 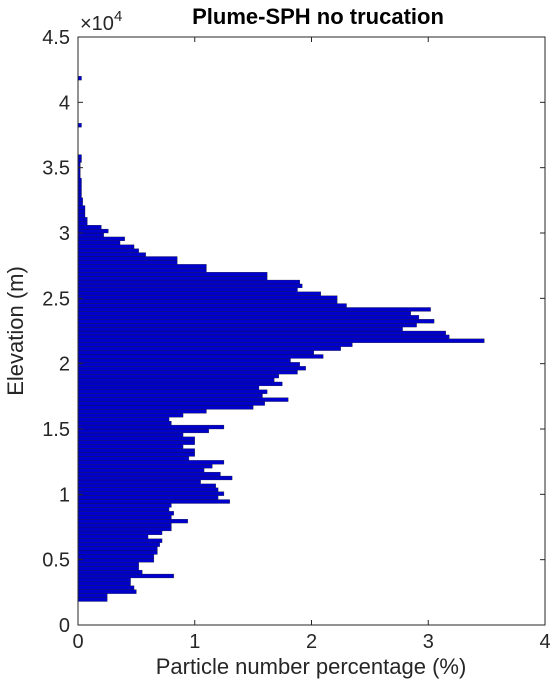 What do you see at coordinates (56, 299) in the screenshot?
I see `y-tick-label: 2.5` at bounding box center [56, 299].